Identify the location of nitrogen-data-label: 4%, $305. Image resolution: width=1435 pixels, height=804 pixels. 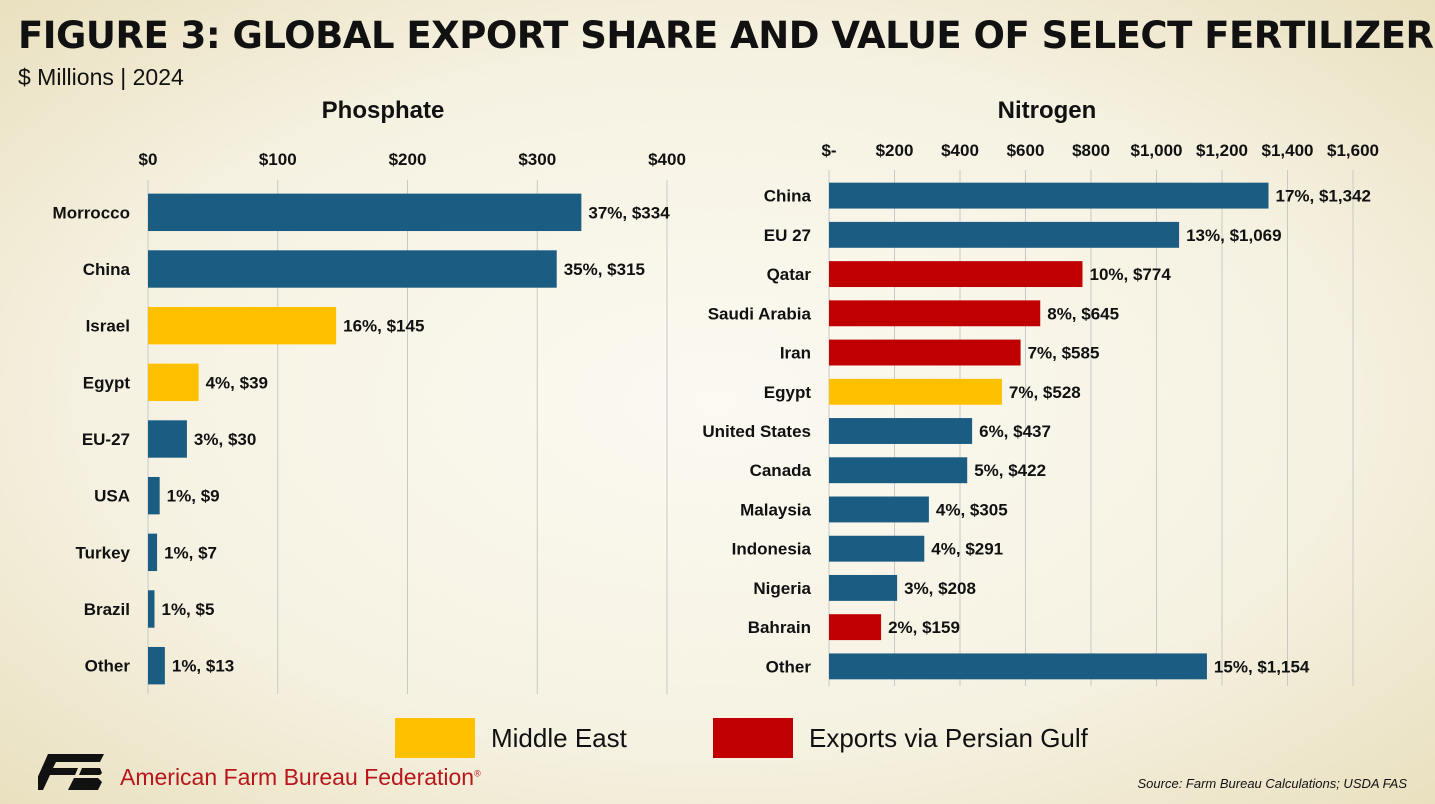
(972, 509).